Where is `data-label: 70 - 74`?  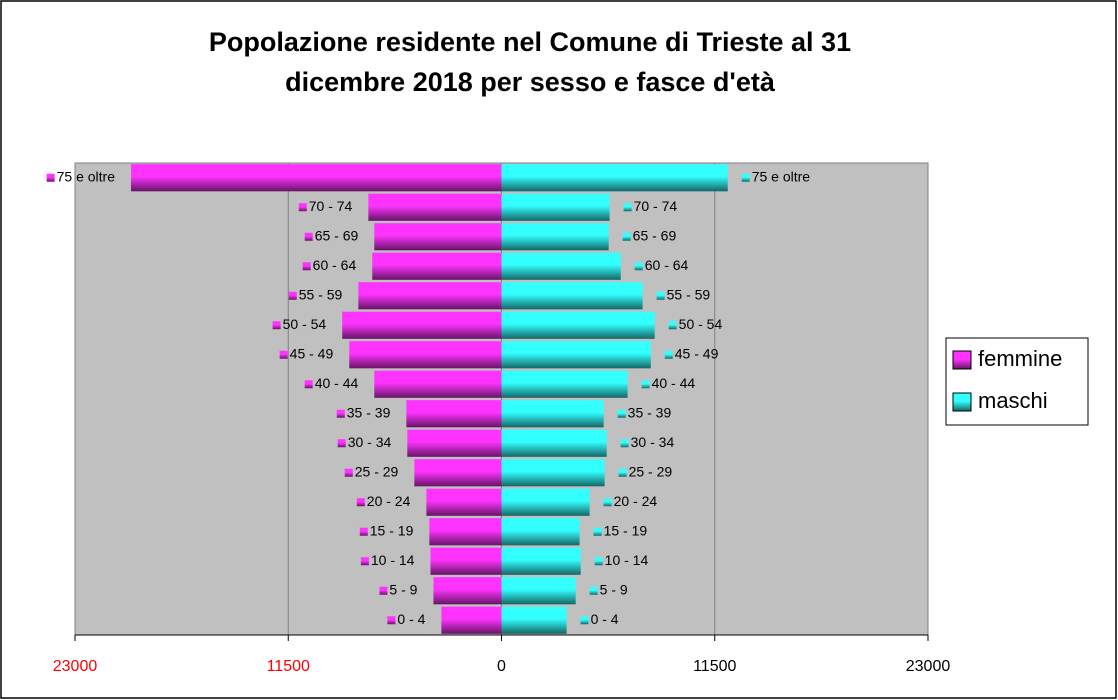
data-label: 70 - 74 is located at coordinates (331, 206).